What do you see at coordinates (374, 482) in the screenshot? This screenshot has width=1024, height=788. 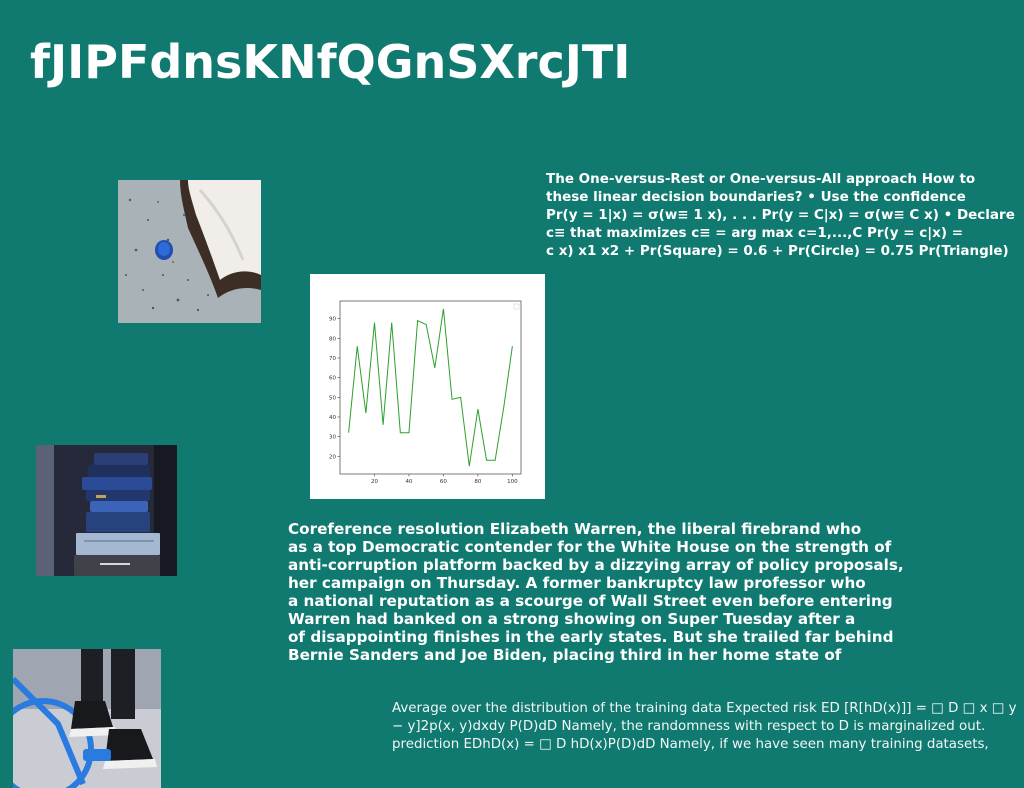 I see `x-tick-label: 20` at bounding box center [374, 482].